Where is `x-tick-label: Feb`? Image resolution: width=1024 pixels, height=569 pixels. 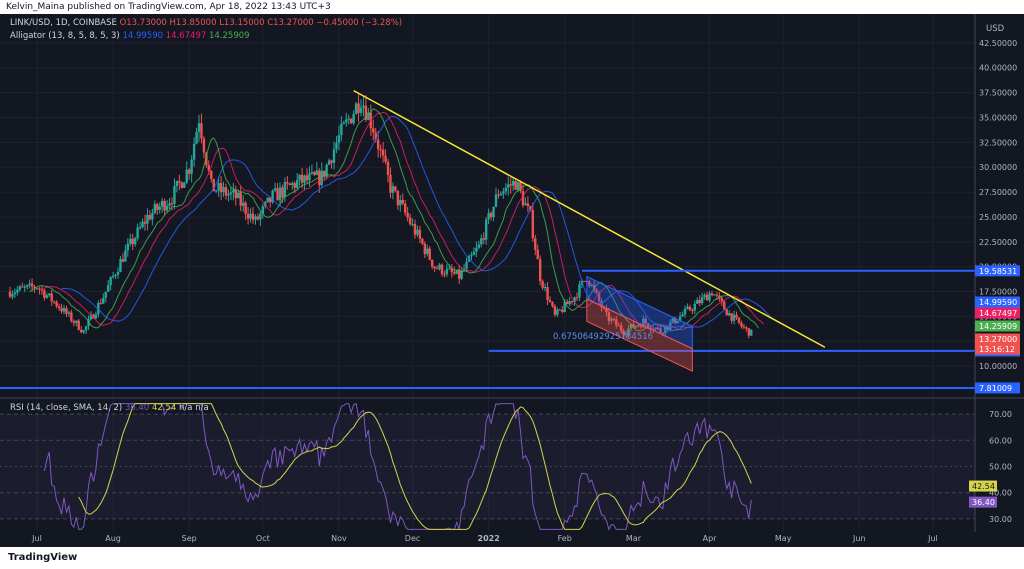 x-tick-label: Feb is located at coordinates (565, 538).